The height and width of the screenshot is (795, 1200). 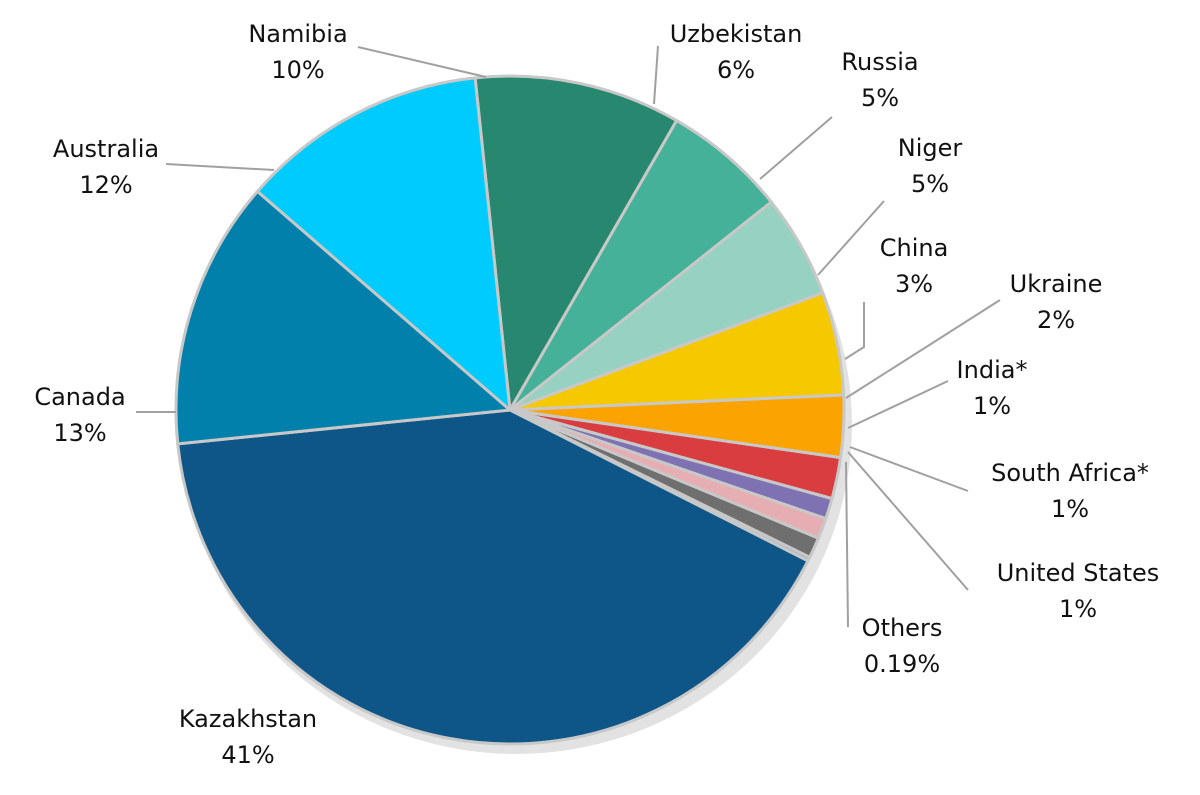 What do you see at coordinates (79, 397) in the screenshot?
I see `slice-label-name-canada: Canada` at bounding box center [79, 397].